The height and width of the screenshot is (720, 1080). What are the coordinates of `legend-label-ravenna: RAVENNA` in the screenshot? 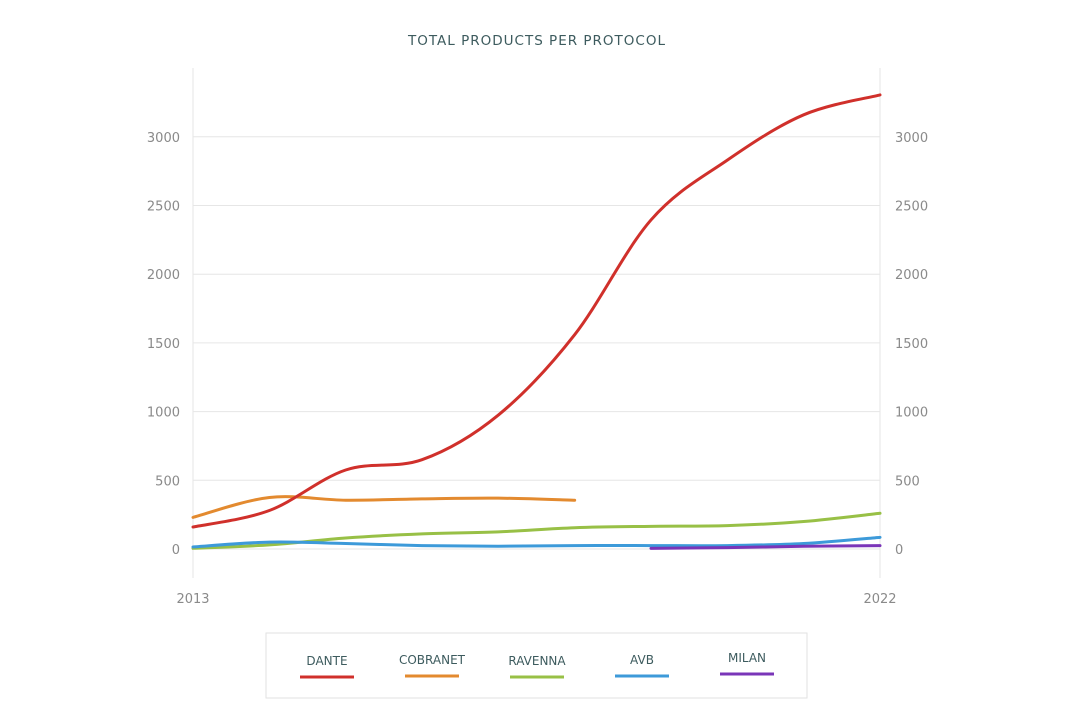 It's located at (537, 661).